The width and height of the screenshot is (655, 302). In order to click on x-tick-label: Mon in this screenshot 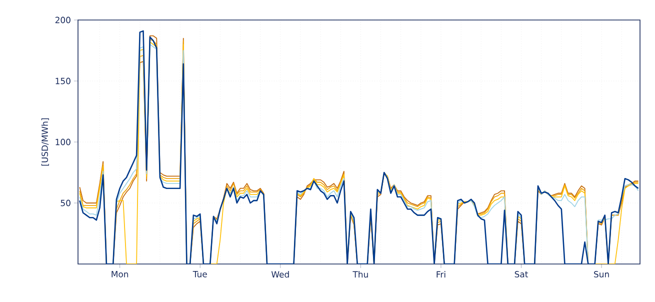, I will do `click(120, 274)`.